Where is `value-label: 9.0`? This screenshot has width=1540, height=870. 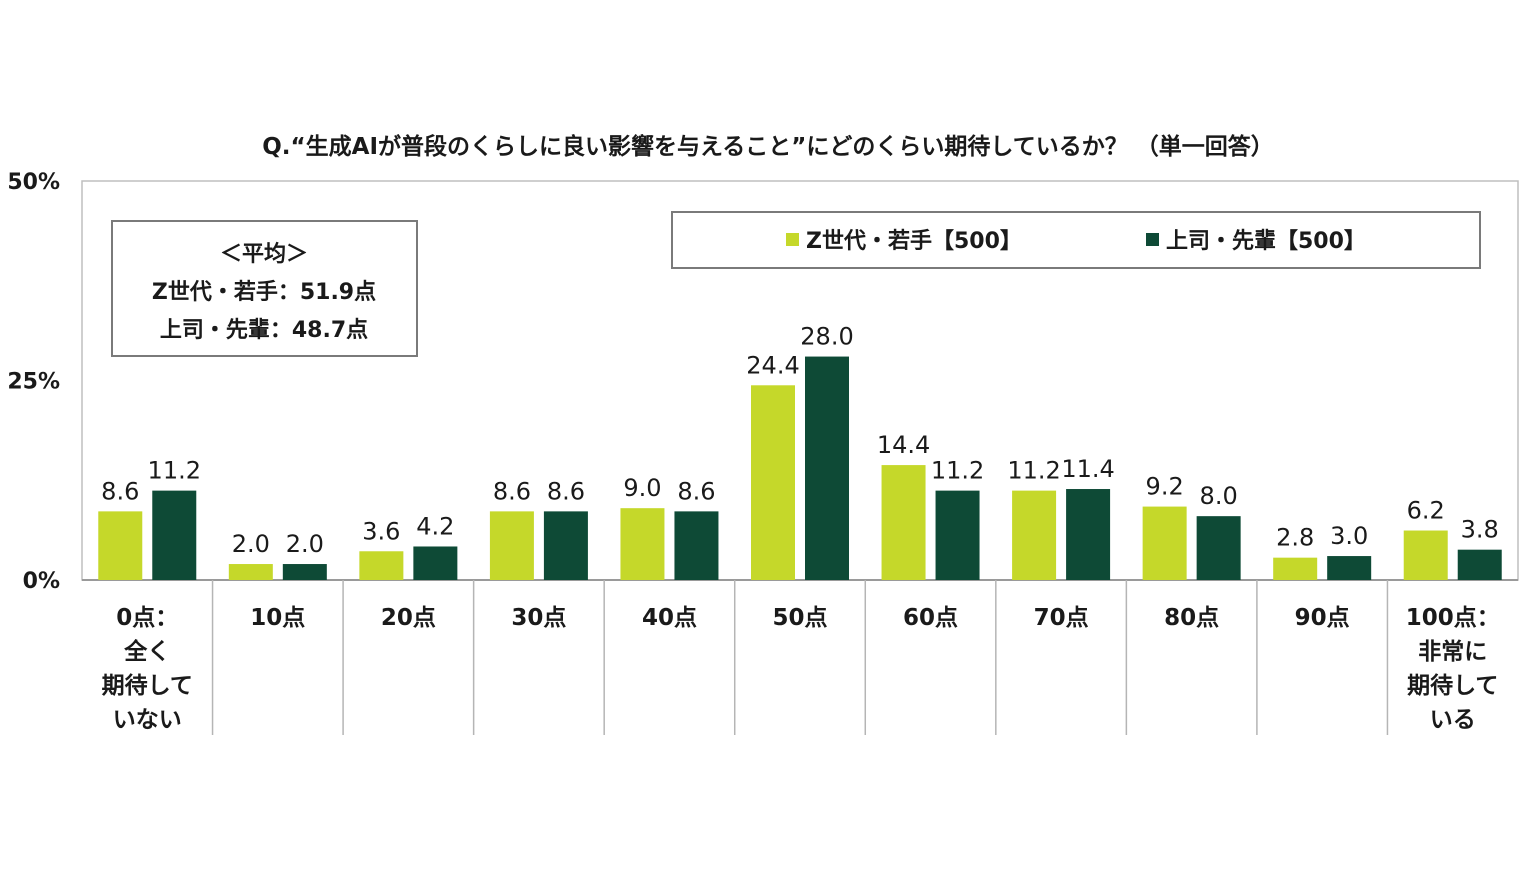
value-label: 9.0 is located at coordinates (642, 488).